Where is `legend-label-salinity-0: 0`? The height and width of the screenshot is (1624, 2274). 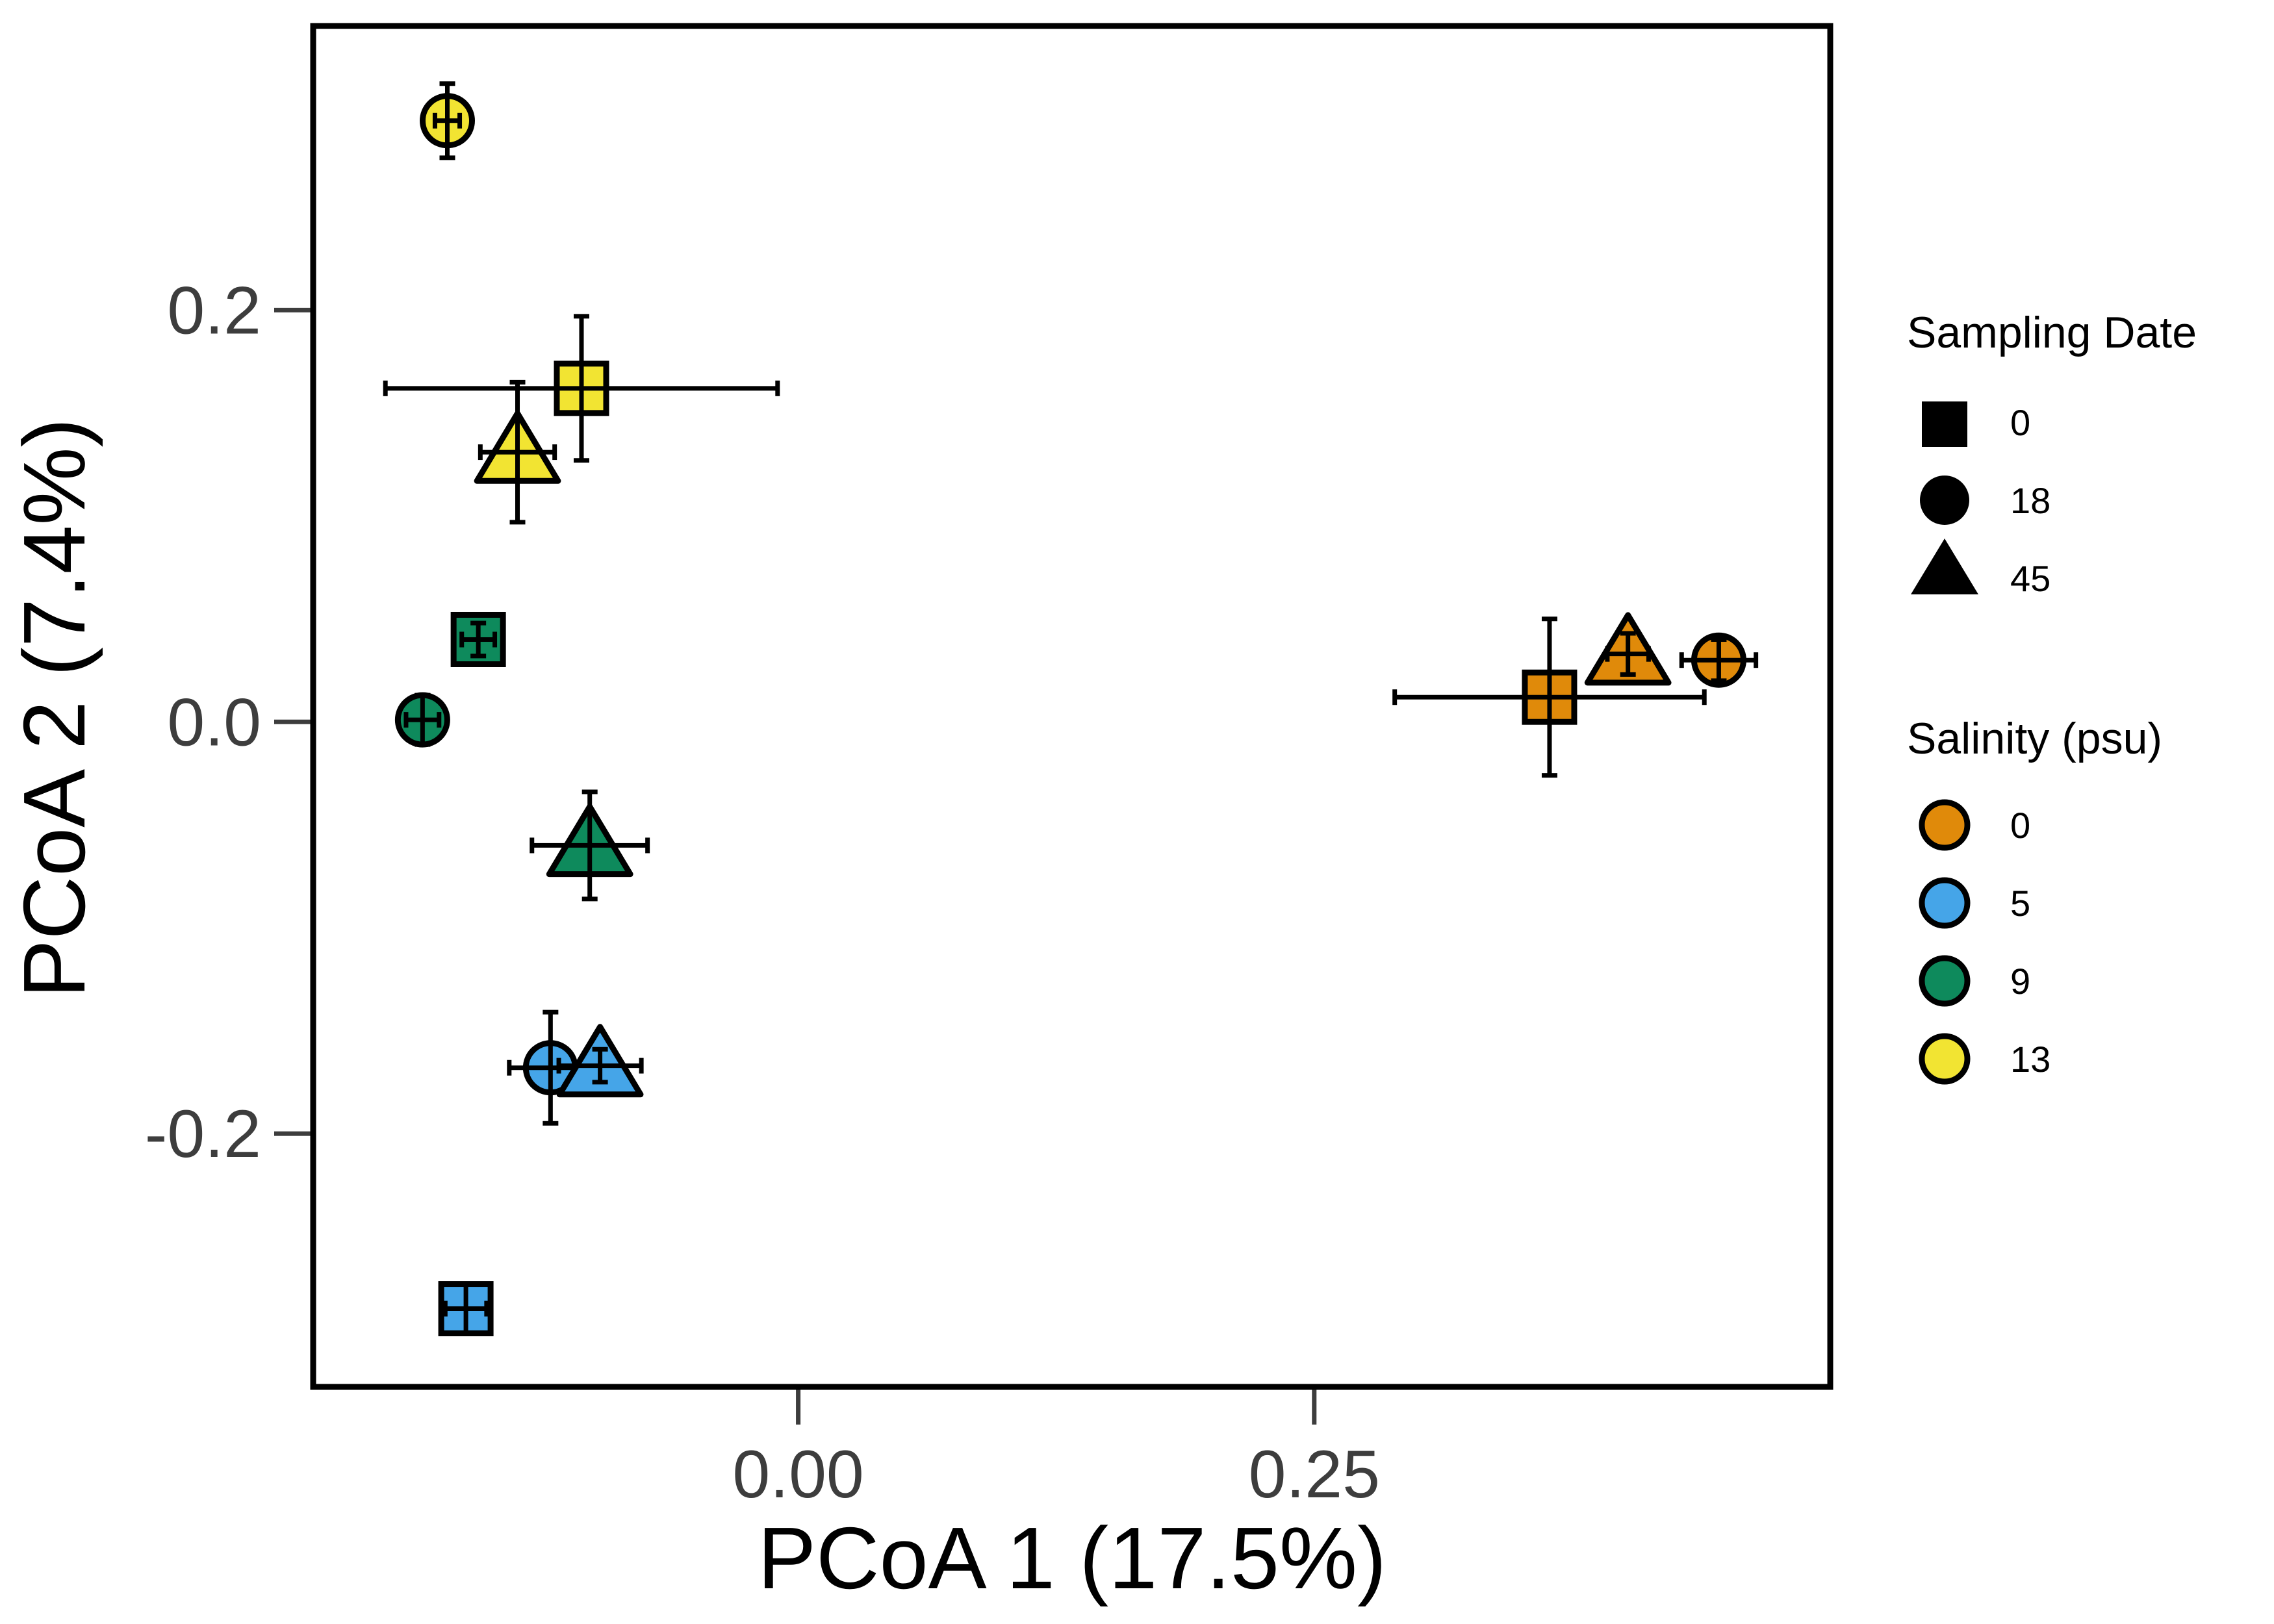
legend-label-salinity-0: 0 is located at coordinates (2020, 825).